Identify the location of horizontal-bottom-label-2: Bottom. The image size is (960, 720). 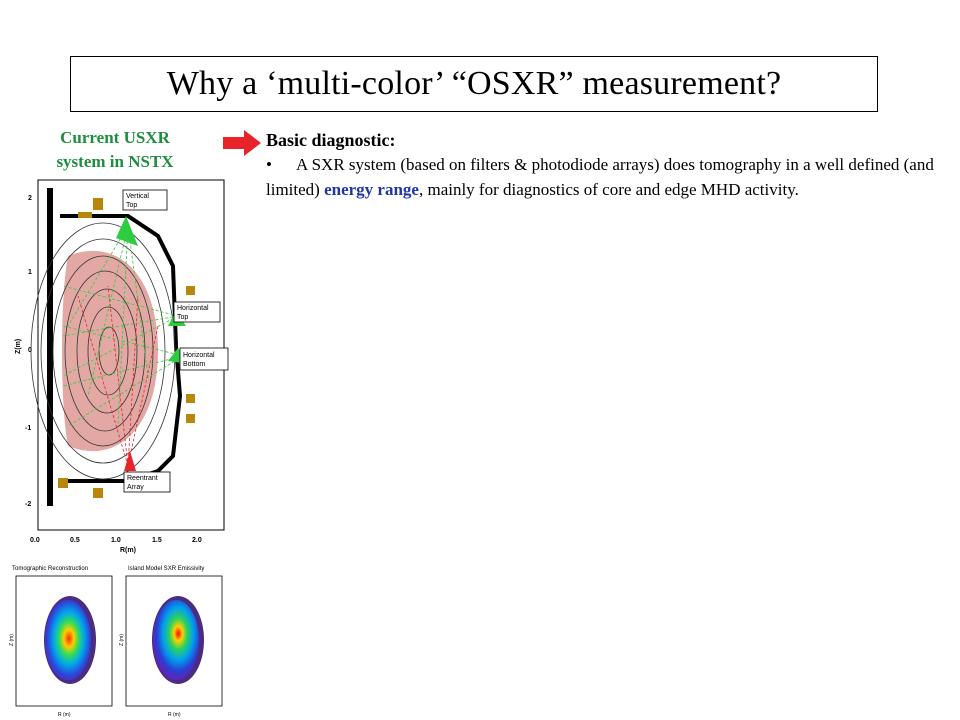
(194, 364).